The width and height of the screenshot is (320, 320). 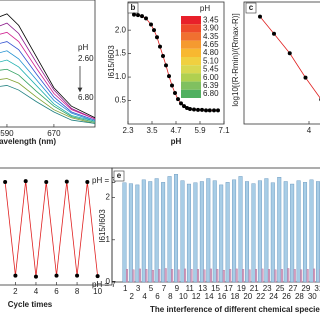 I want to click on x-tick-label: 7.1, so click(x=224, y=130).